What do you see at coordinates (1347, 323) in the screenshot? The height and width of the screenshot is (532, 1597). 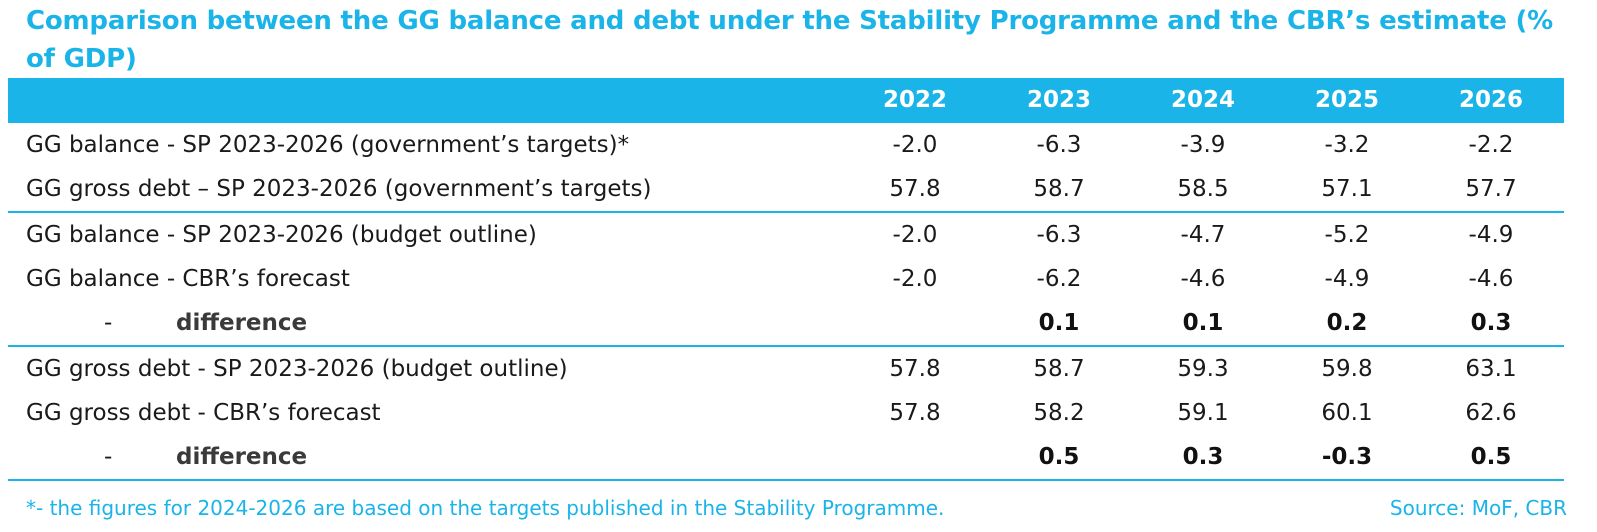 I see `table-cell: 0.2` at bounding box center [1347, 323].